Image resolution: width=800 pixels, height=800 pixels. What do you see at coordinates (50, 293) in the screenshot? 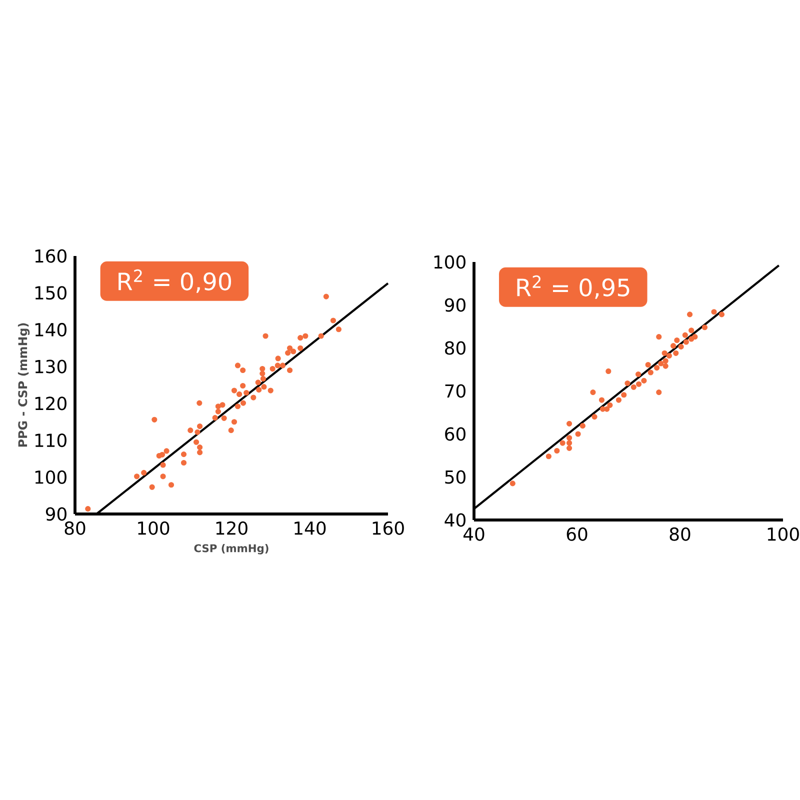
I see `y-tick-label: 150` at bounding box center [50, 293].